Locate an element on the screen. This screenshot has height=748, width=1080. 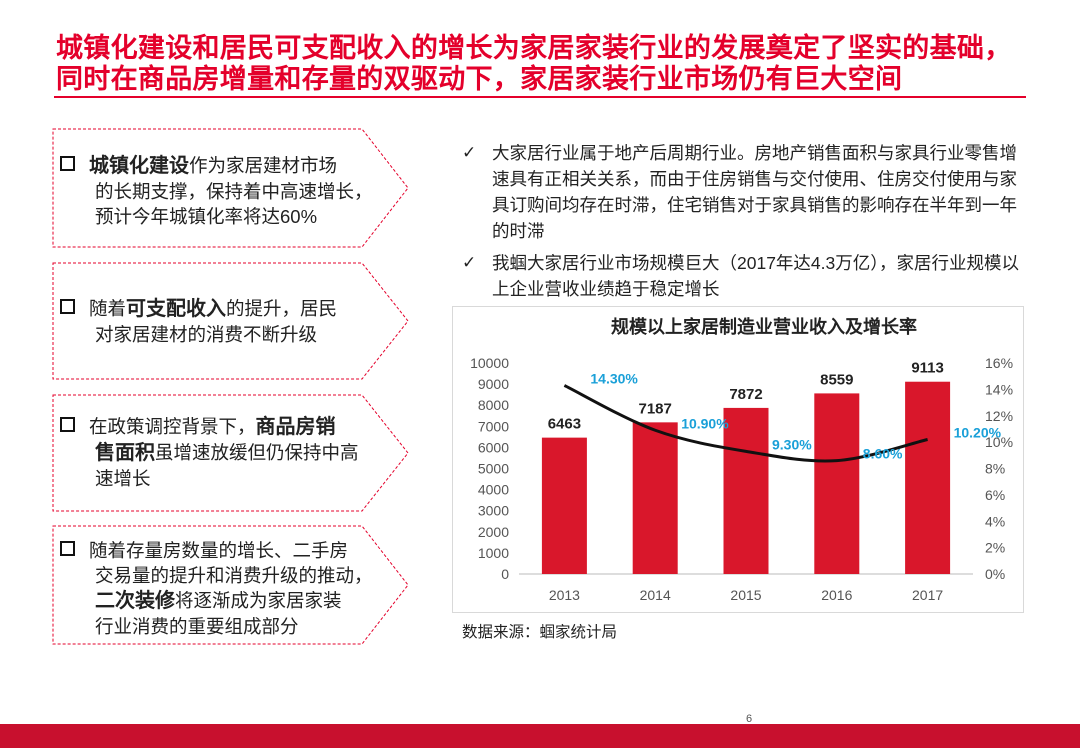
y-tick-label: 7000 is located at coordinates (493, 426).